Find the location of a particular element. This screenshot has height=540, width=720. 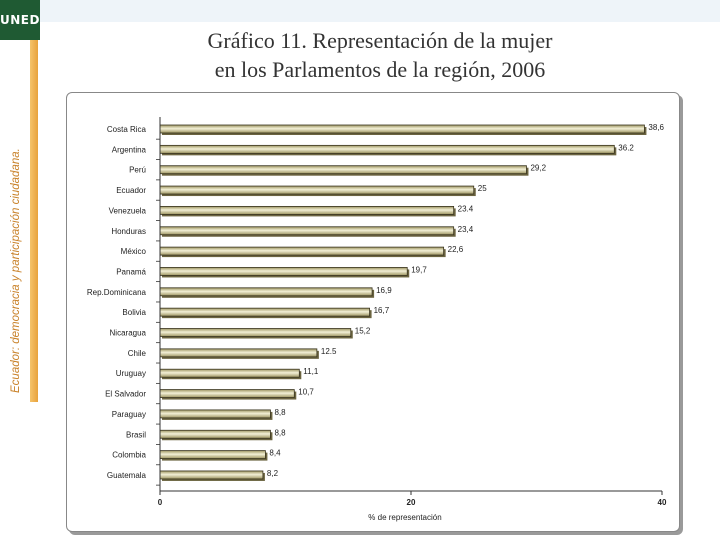

value-label: 10,7 is located at coordinates (306, 392).